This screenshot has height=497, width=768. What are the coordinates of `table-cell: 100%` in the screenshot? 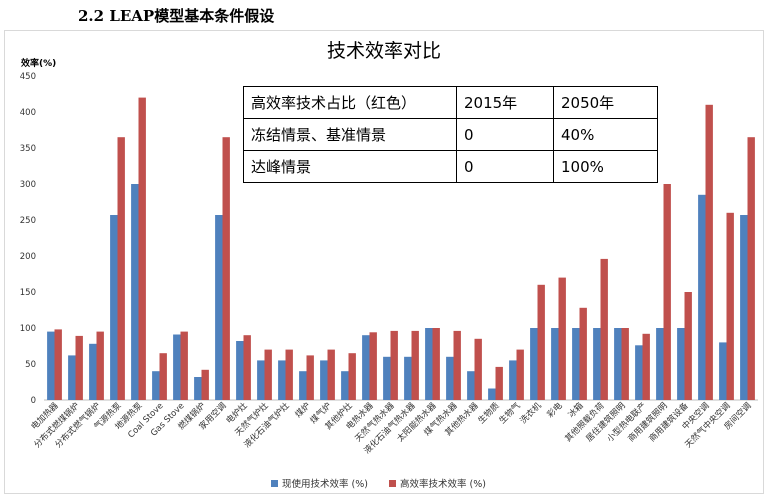 It's located at (605, 166).